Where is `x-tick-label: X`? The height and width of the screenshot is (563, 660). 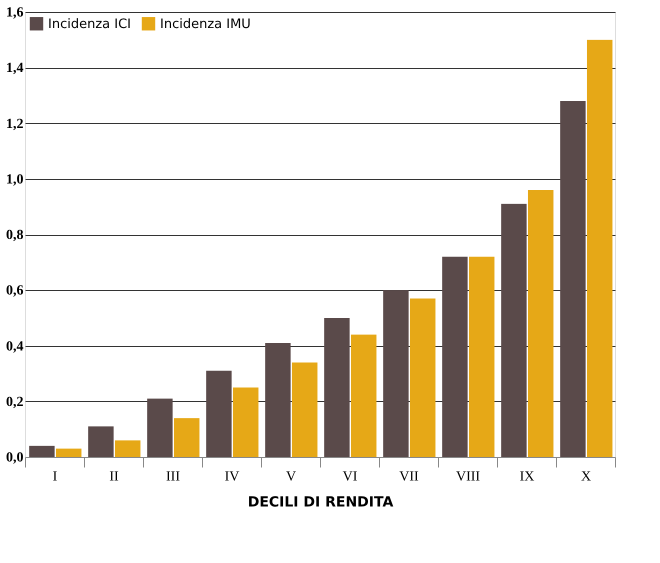
x-tick-label: X is located at coordinates (586, 477).